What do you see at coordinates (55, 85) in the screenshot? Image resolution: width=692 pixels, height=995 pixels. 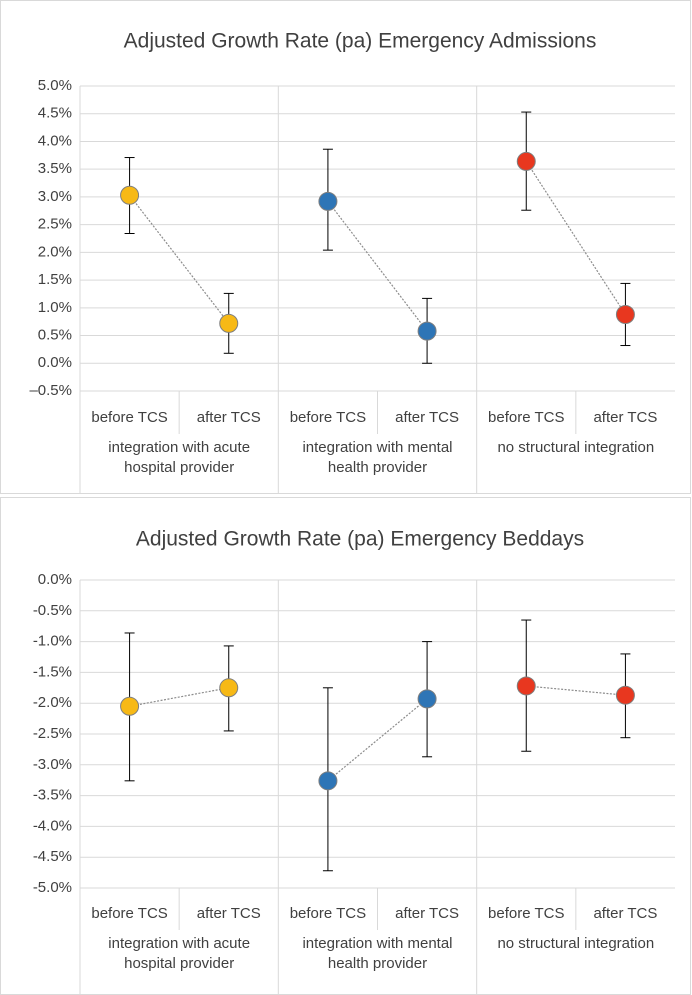 I see `y-tick-label: 5.0%` at bounding box center [55, 85].